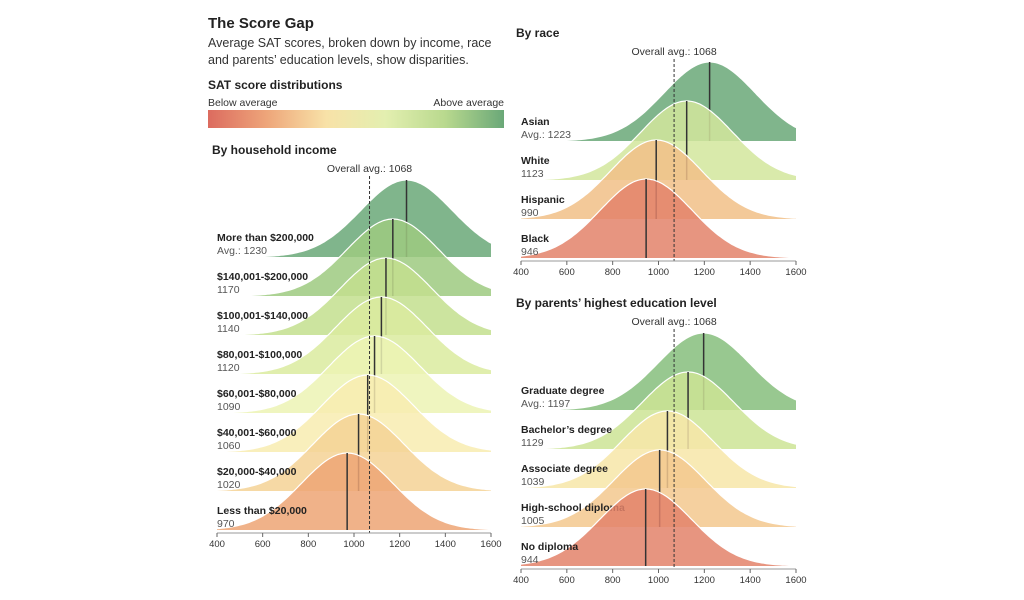  What do you see at coordinates (538, 33) in the screenshot?
I see `panel-title: By race` at bounding box center [538, 33].